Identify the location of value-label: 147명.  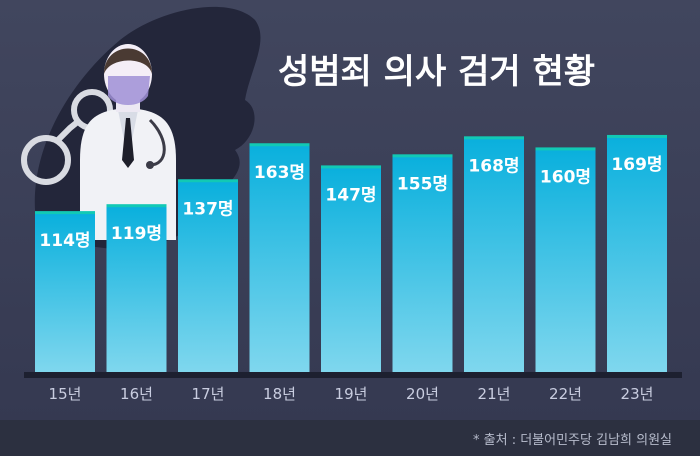
(350, 195).